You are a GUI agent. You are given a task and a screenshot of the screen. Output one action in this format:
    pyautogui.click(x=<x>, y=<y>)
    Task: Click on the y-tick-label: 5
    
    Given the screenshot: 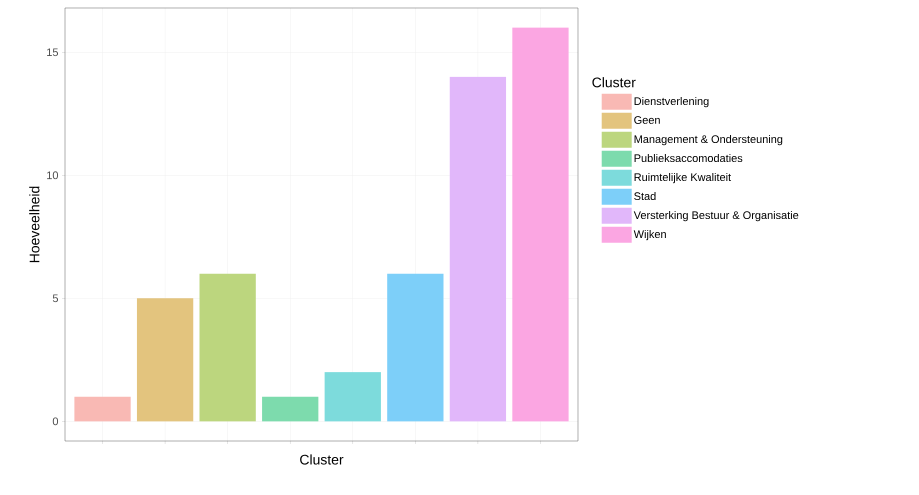 What is the action you would take?
    pyautogui.click(x=55, y=298)
    